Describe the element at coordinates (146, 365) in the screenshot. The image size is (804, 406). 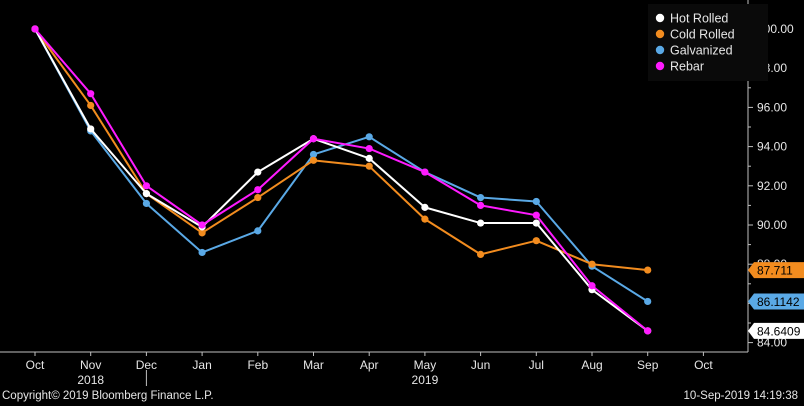
I see `x-tick-label: Dec` at that location.